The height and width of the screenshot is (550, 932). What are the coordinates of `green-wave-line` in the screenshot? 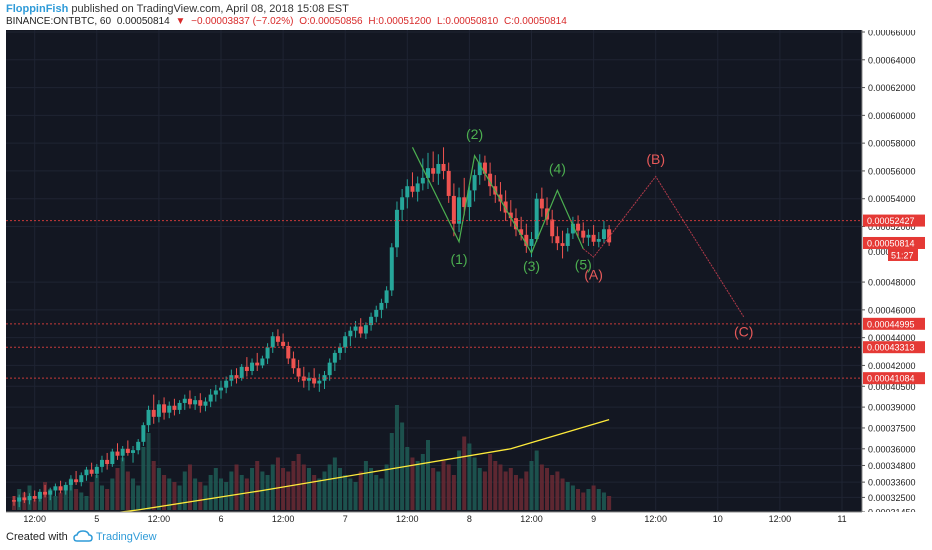 It's located at (497, 201).